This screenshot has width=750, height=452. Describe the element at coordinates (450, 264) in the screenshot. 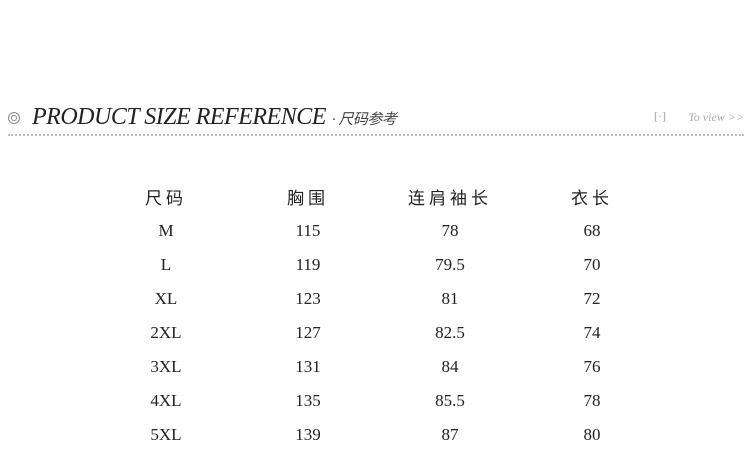

I see `table-cell: 79.5` at that location.